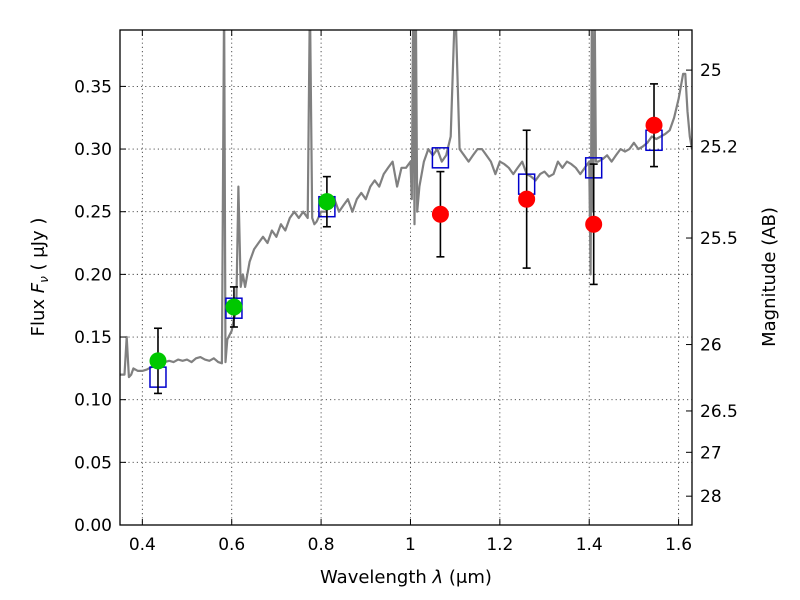 This screenshot has width=800, height=600. I want to click on y-tick-label: 0.00, so click(93, 526).